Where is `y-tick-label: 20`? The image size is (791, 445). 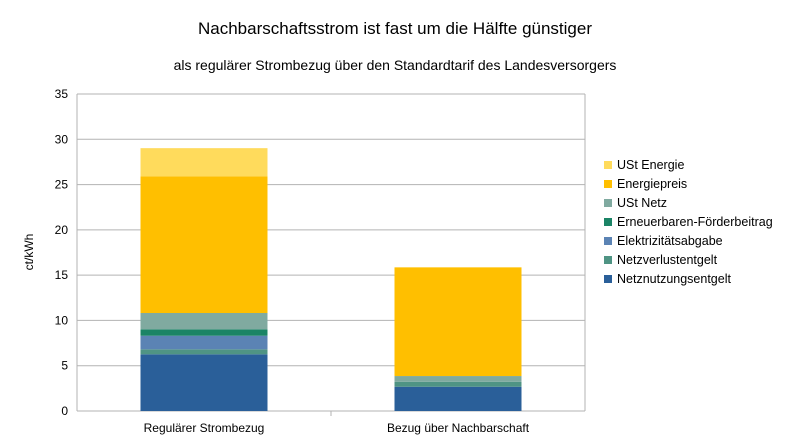 y-tick-label: 20 is located at coordinates (62, 230).